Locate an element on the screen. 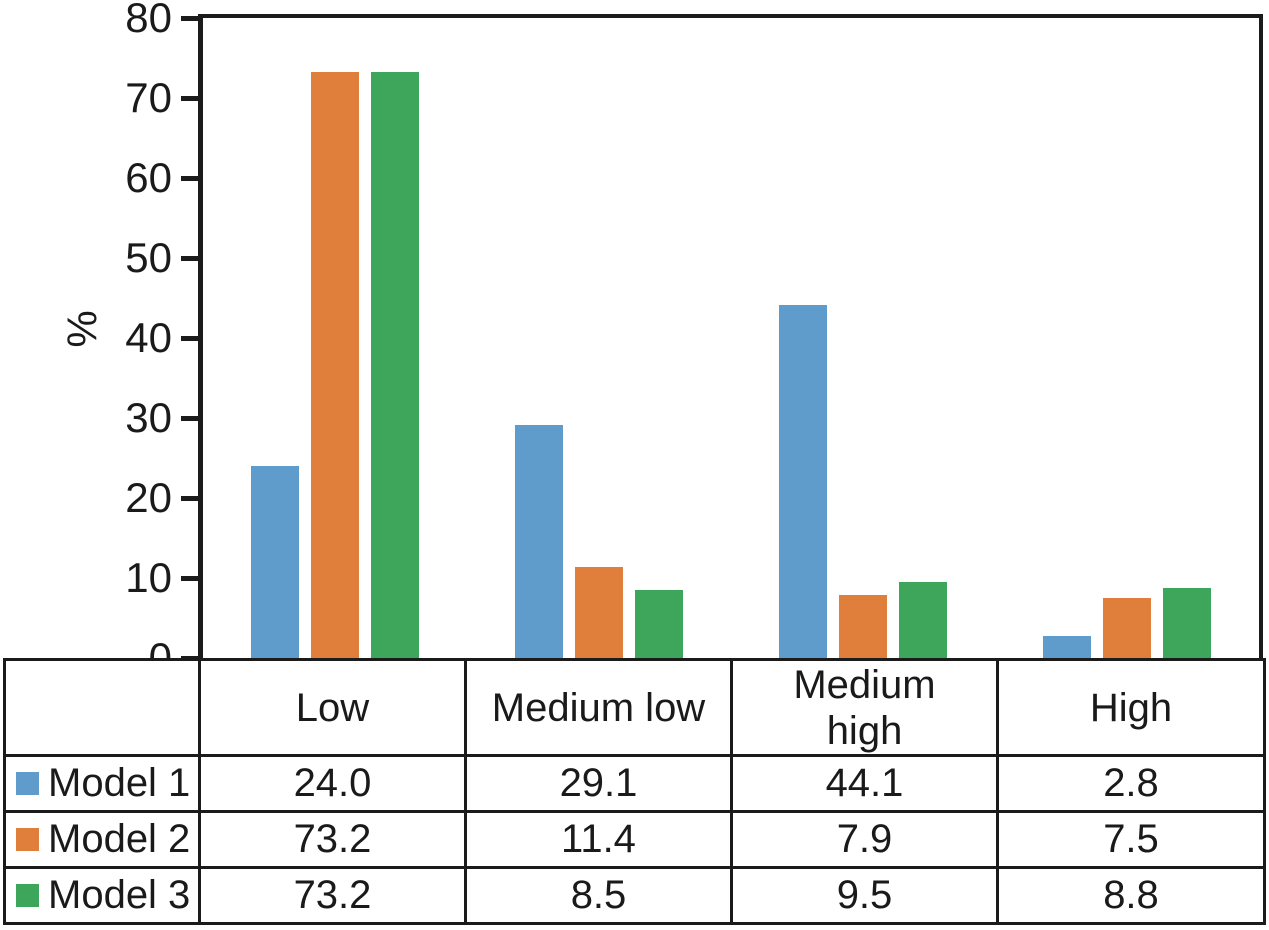 The image size is (1269, 930). bar-model-3-medium-high is located at coordinates (923, 620).